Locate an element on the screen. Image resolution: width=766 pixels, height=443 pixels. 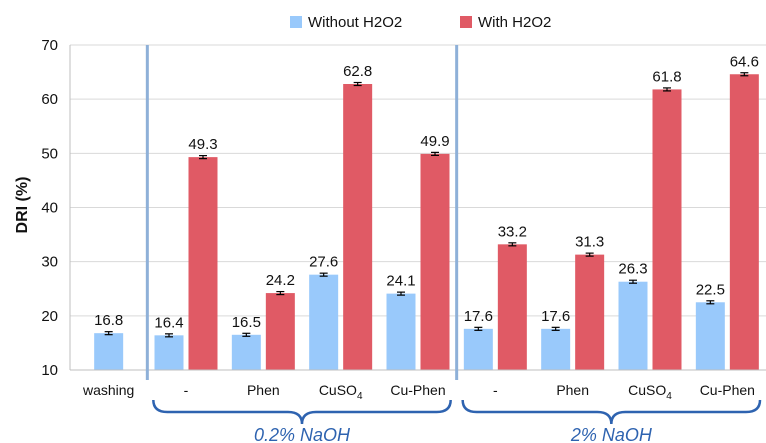
data-label: 33.2 is located at coordinates (512, 231).